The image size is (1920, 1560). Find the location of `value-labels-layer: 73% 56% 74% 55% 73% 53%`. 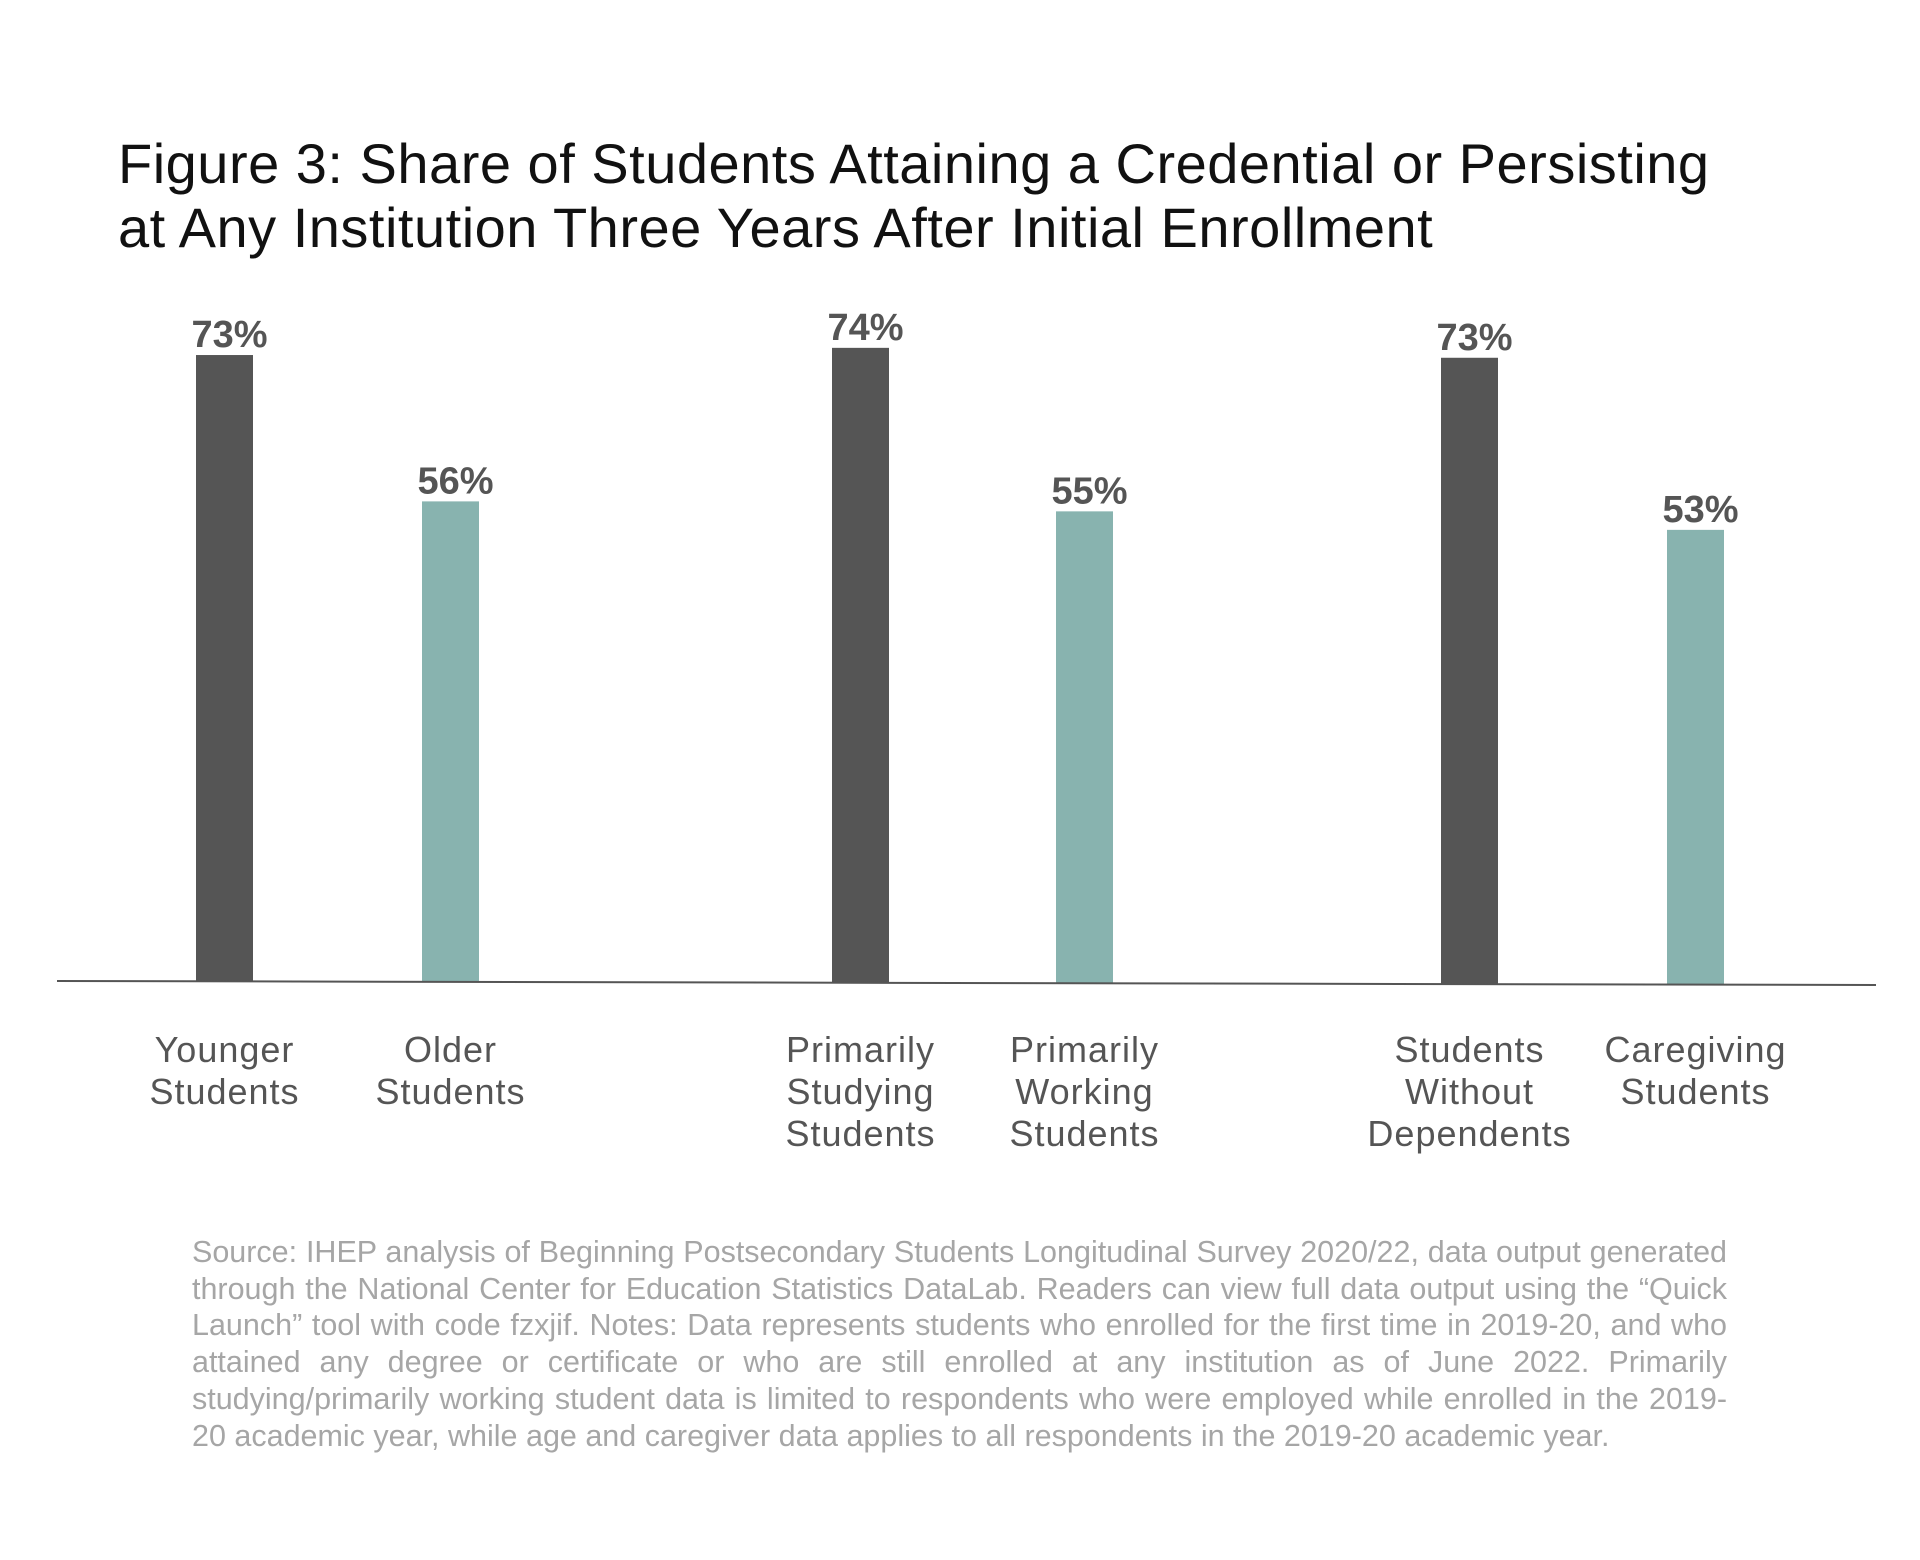

value-labels-layer: 73% 56% 74% 55% 73% 53% is located at coordinates (964, 419).